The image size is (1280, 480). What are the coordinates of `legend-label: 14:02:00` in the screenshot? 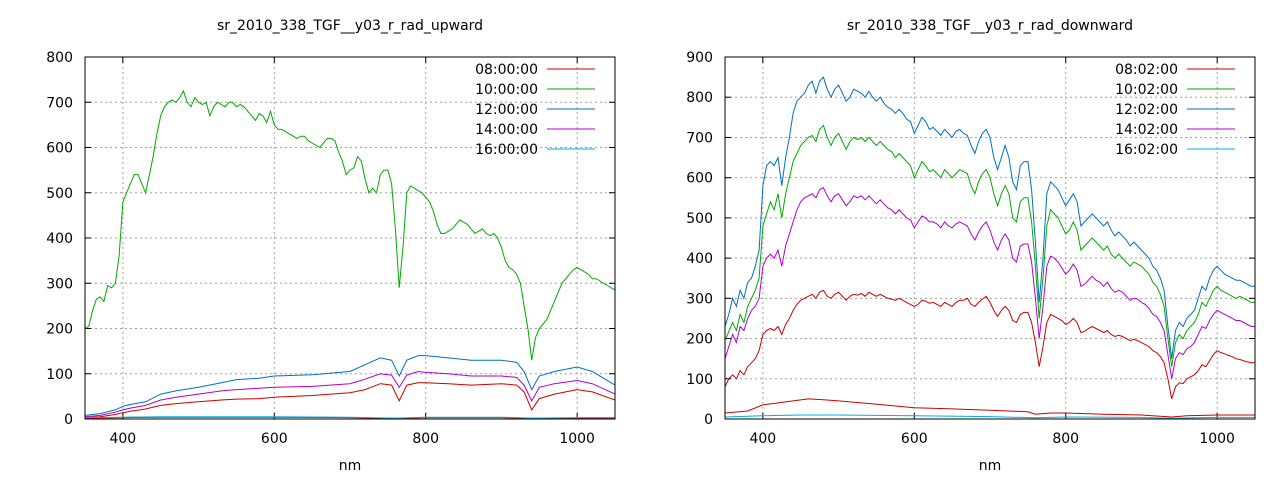 It's located at (1146, 130).